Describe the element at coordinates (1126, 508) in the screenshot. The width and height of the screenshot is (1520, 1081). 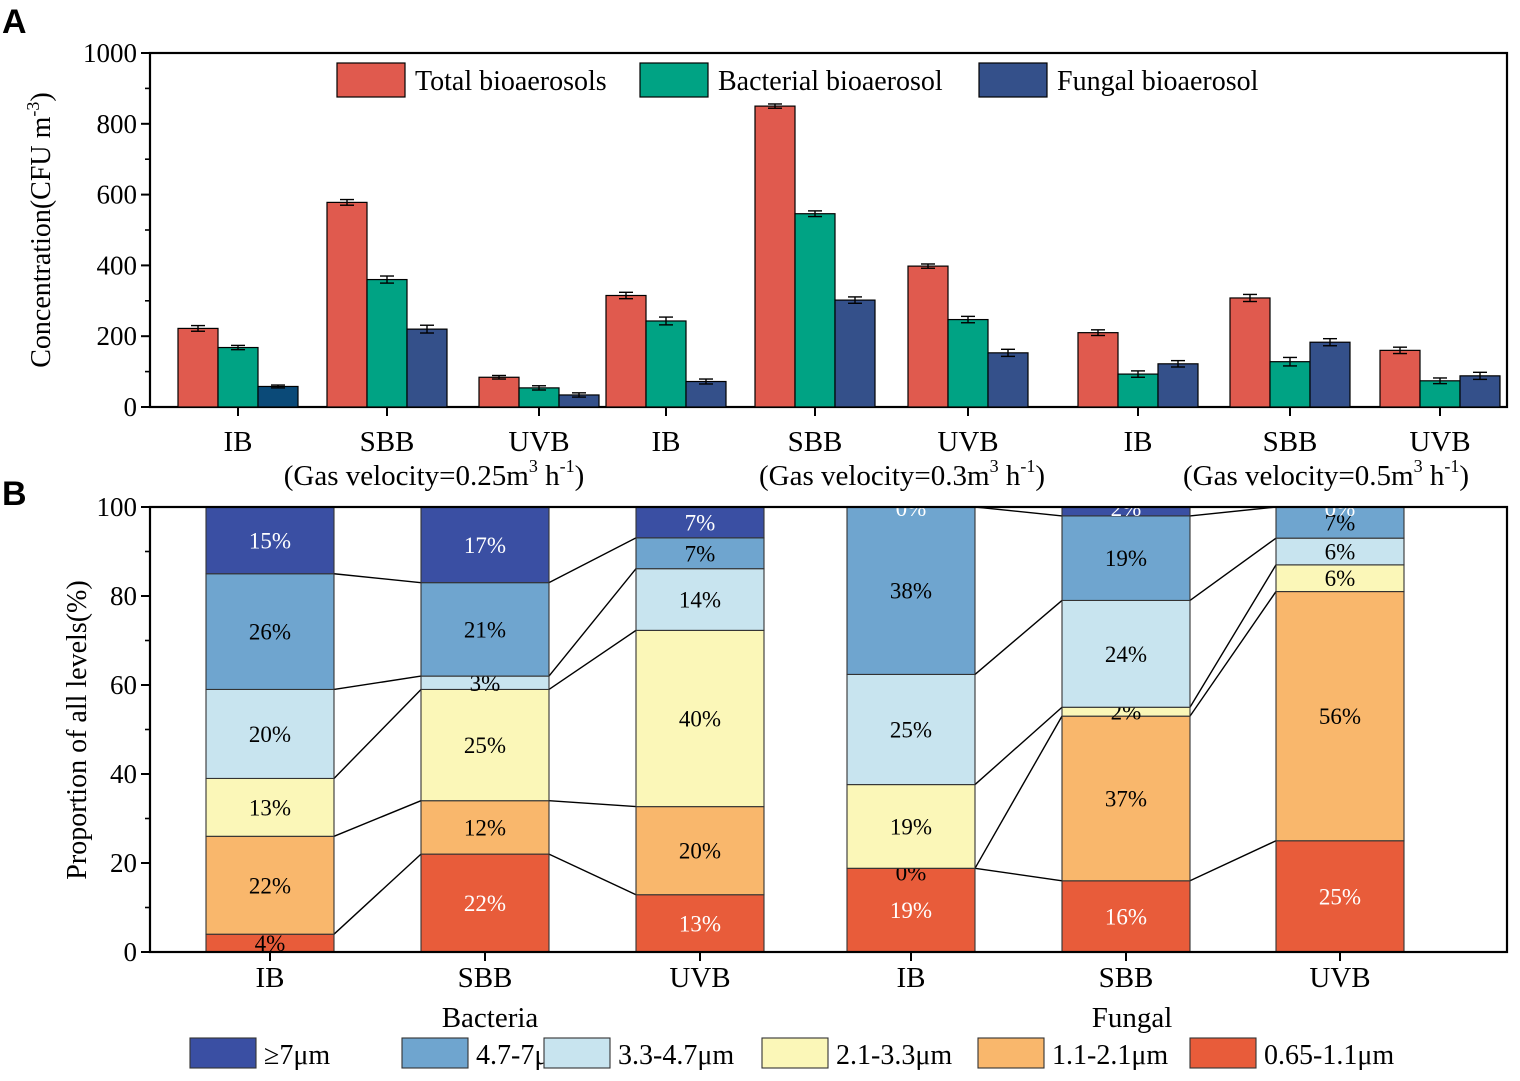
I see `segment-label: 2%` at that location.